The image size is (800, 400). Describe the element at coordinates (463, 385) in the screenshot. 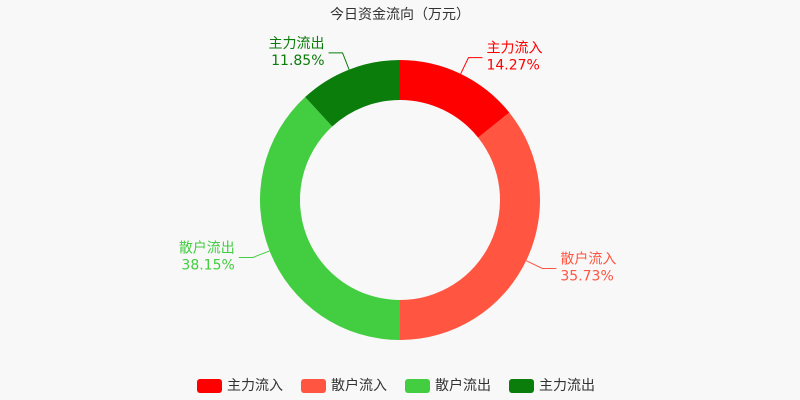

I see `legend-label: 散户流出` at that location.